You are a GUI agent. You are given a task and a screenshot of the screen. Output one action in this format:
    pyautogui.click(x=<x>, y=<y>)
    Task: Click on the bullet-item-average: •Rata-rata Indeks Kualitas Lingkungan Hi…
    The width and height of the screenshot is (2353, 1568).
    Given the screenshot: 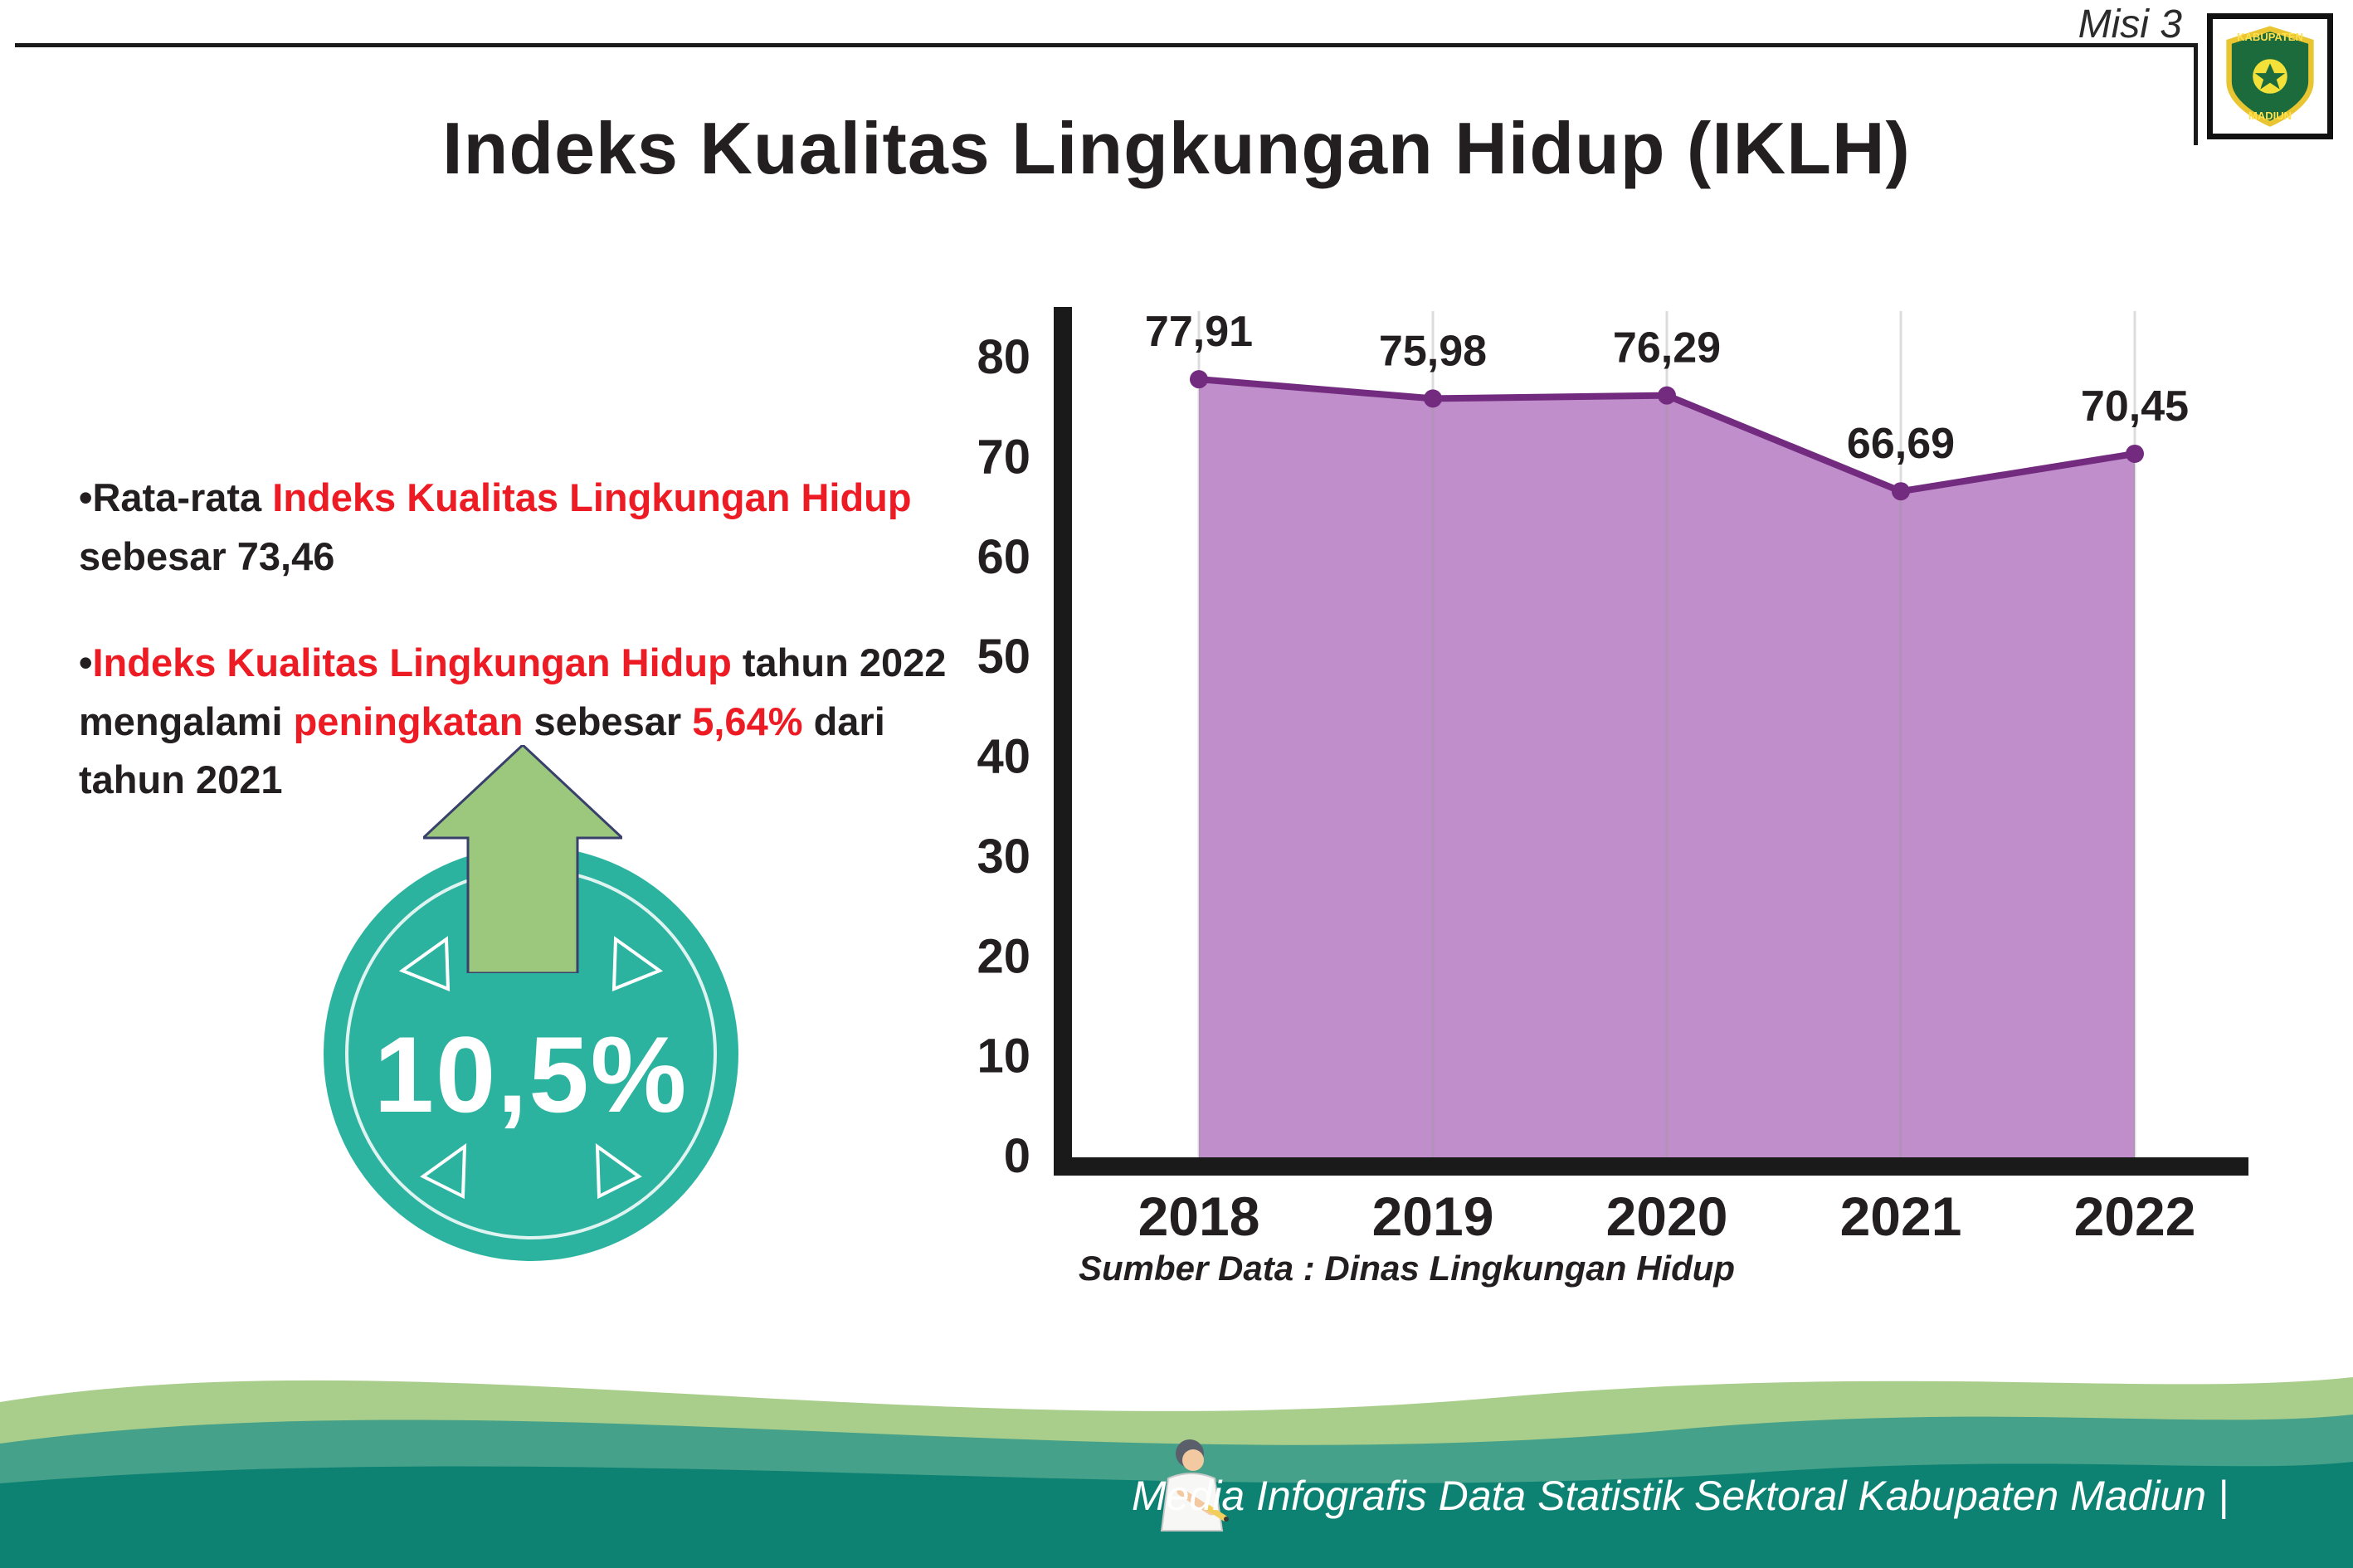 What is the action you would take?
    pyautogui.click(x=537, y=527)
    